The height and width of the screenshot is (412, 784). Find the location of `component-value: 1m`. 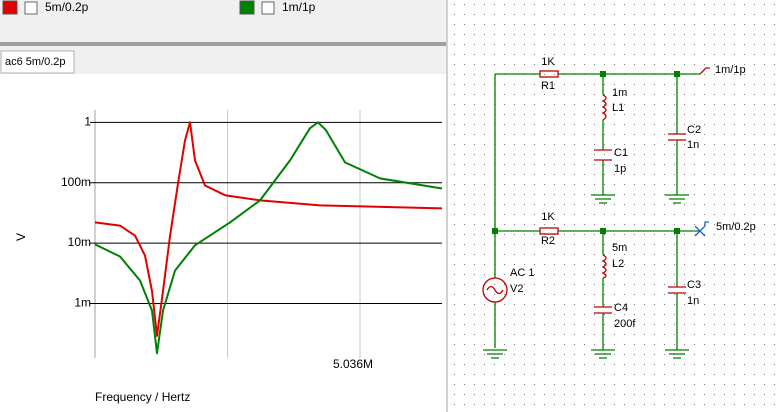

component-value: 1m is located at coordinates (619, 93).